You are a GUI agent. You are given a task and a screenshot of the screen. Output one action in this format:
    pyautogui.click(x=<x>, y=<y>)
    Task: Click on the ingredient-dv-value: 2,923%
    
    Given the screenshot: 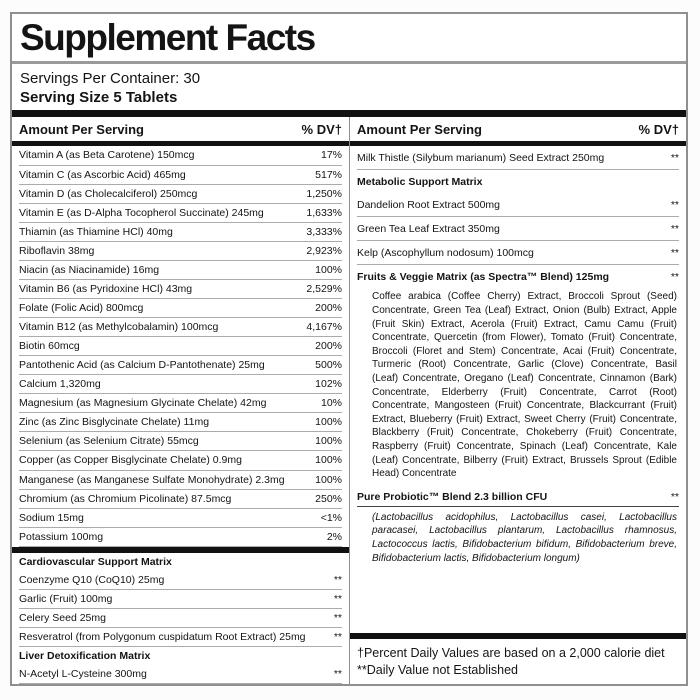 What is the action you would take?
    pyautogui.click(x=324, y=250)
    